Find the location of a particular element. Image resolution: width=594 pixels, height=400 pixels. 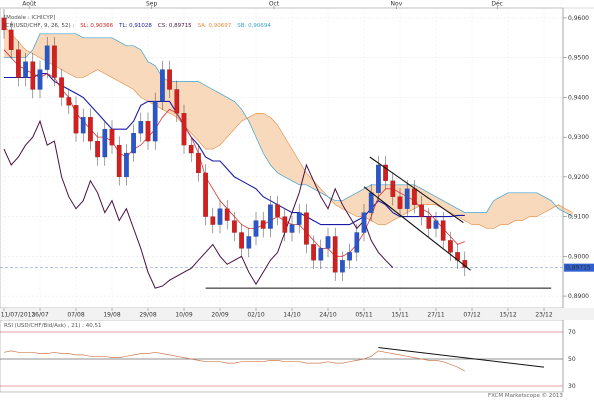

current-price-tag is located at coordinates (579, 267).